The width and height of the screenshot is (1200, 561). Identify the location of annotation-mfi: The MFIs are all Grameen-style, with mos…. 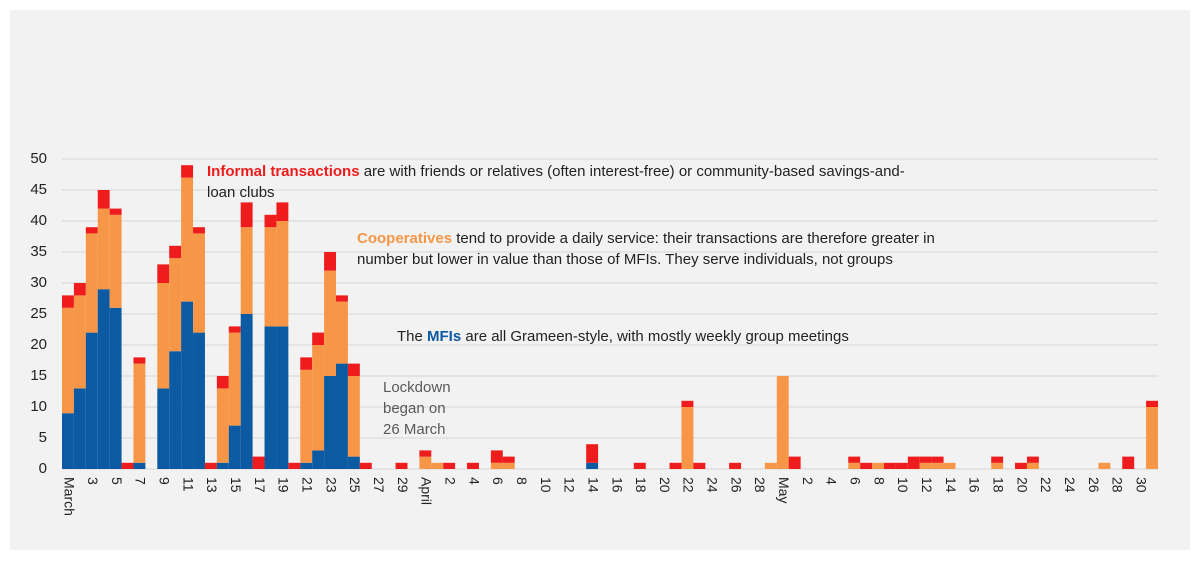
(623, 336).